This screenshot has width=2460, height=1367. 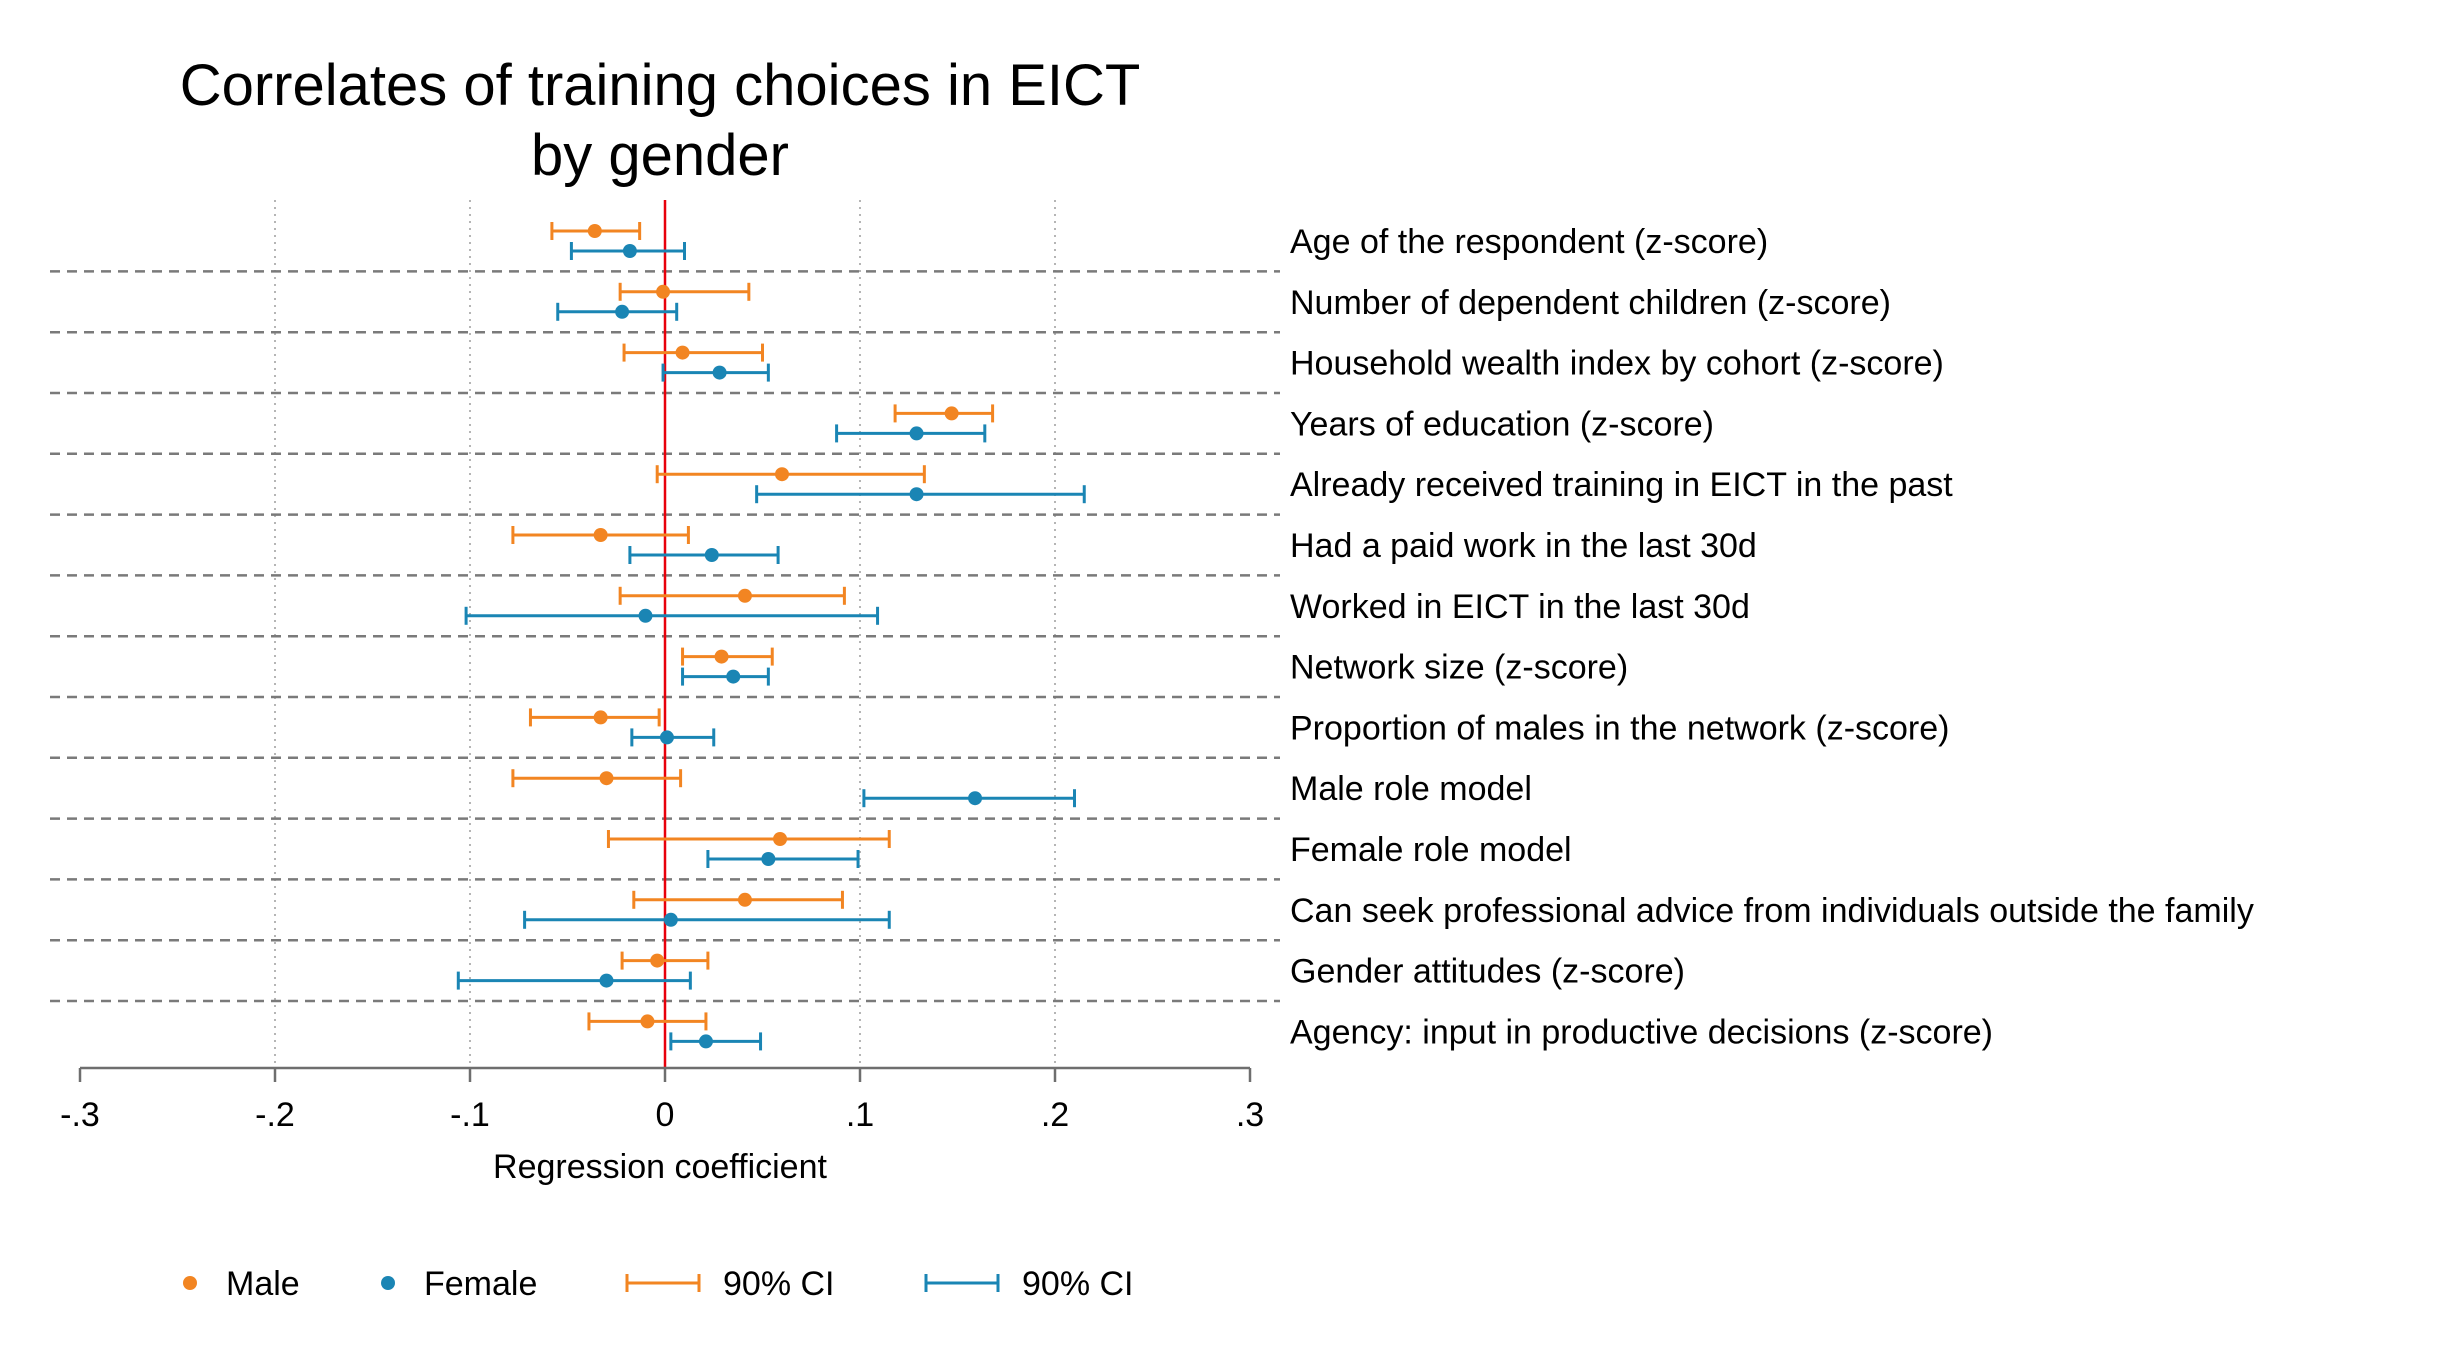 What do you see at coordinates (190, 1283) in the screenshot?
I see `legend-marker-male` at bounding box center [190, 1283].